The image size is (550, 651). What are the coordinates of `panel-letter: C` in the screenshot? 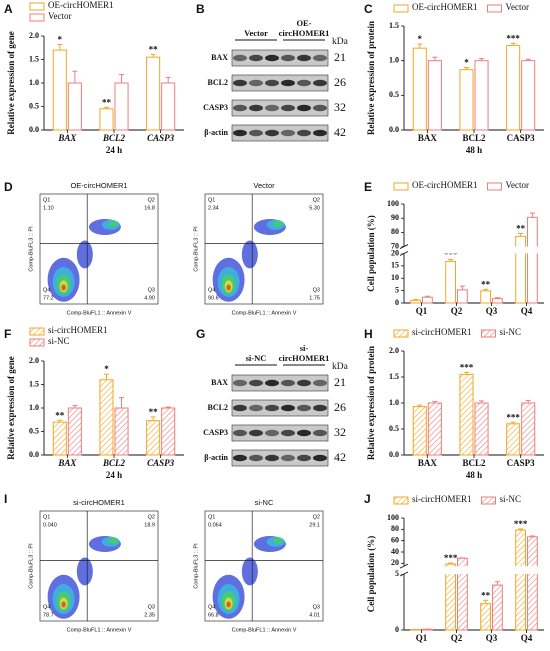 It's located at (368, 9).